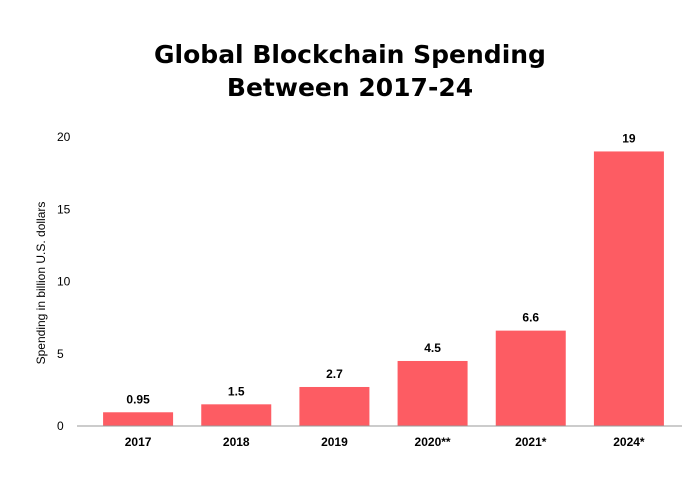 The image size is (700, 498). Describe the element at coordinates (138, 399) in the screenshot. I see `value-label: 0.95` at that location.